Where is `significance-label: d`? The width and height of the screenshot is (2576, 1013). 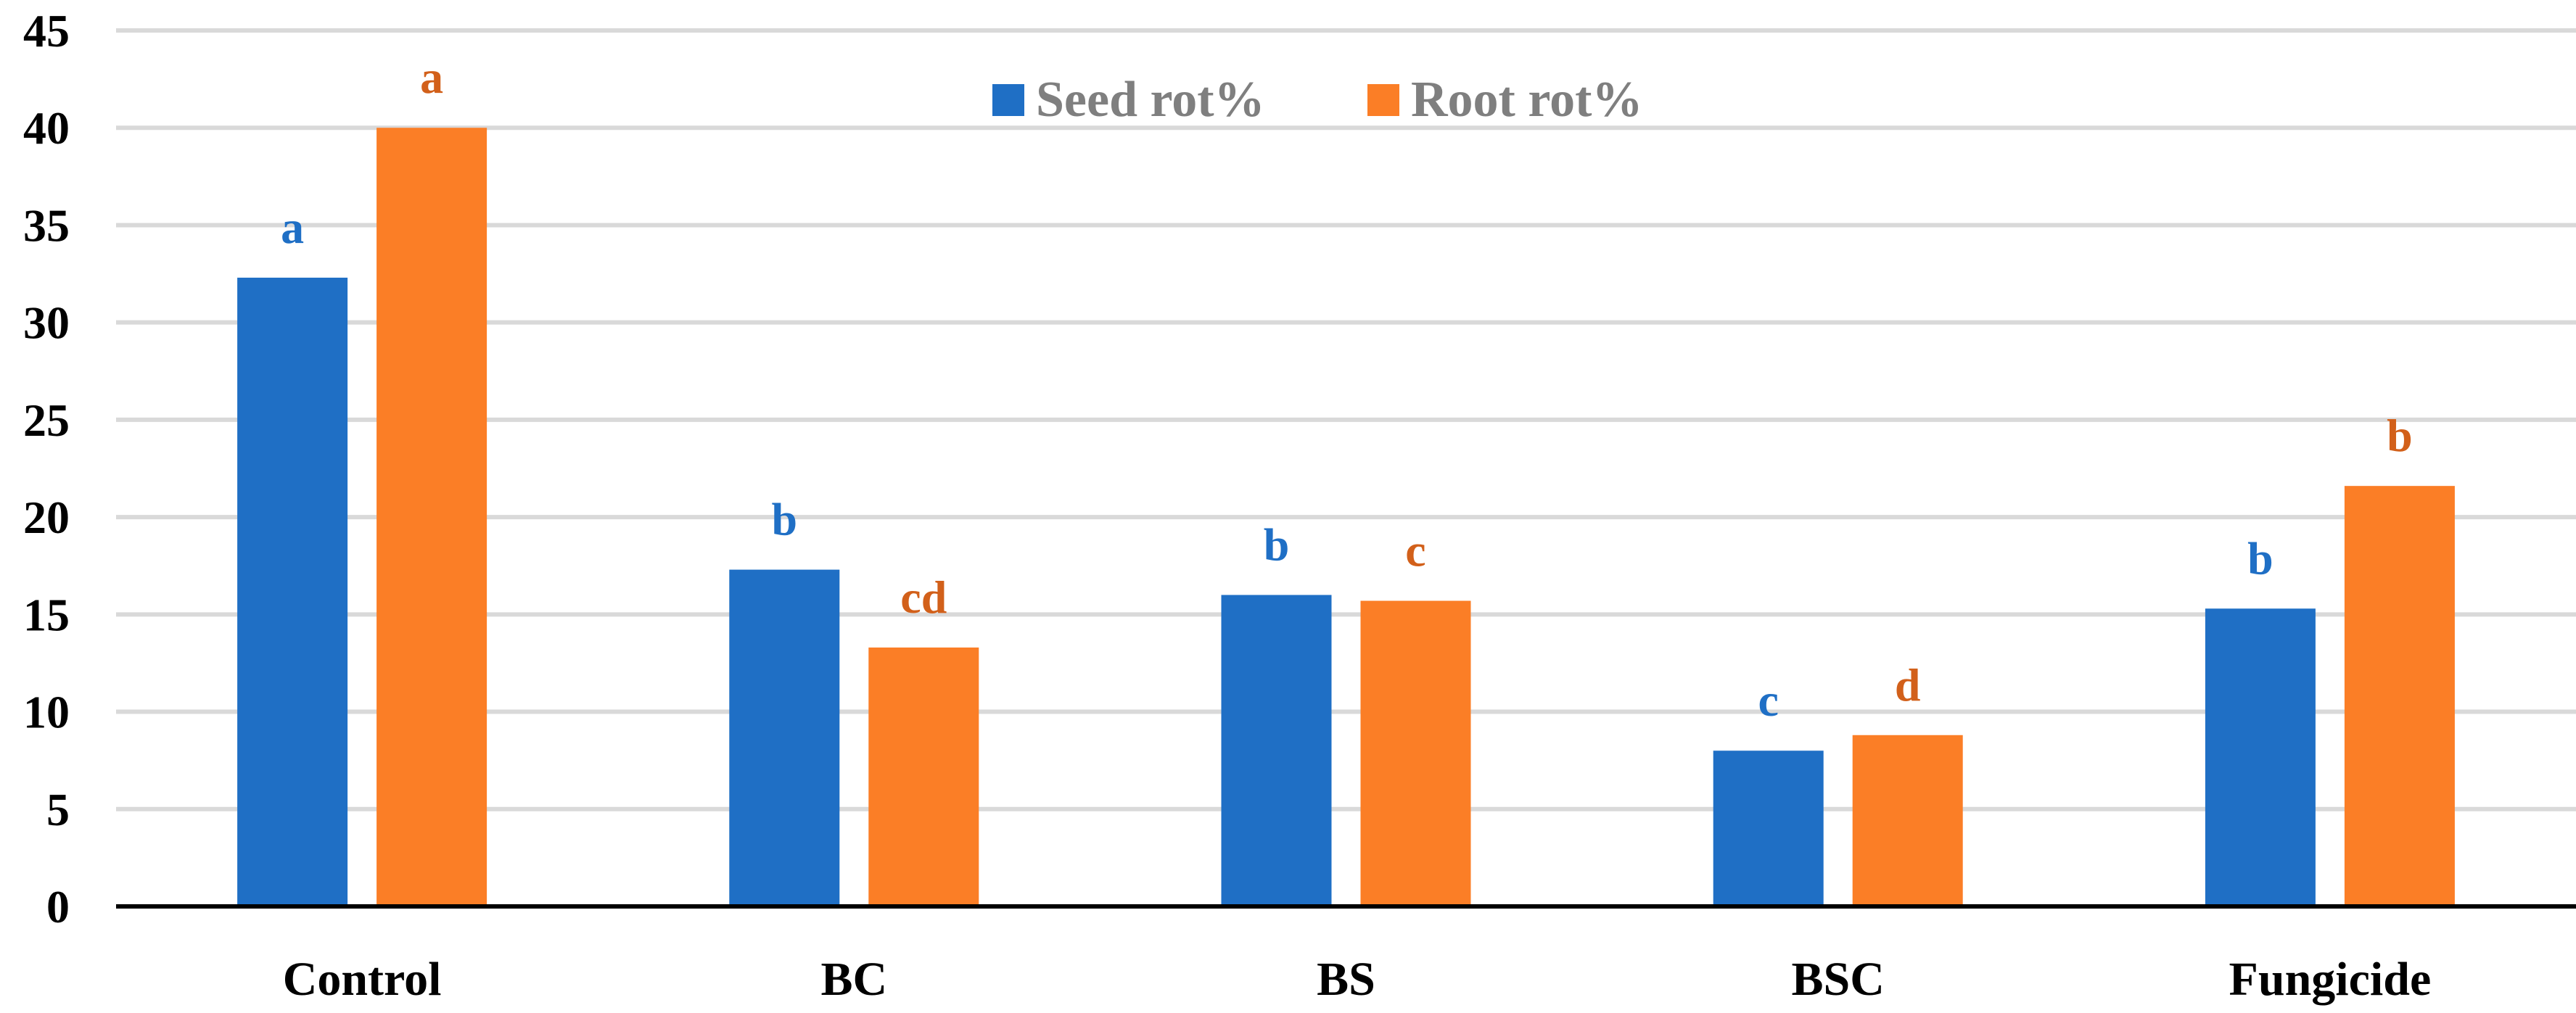 significance-label: d is located at coordinates (1908, 685).